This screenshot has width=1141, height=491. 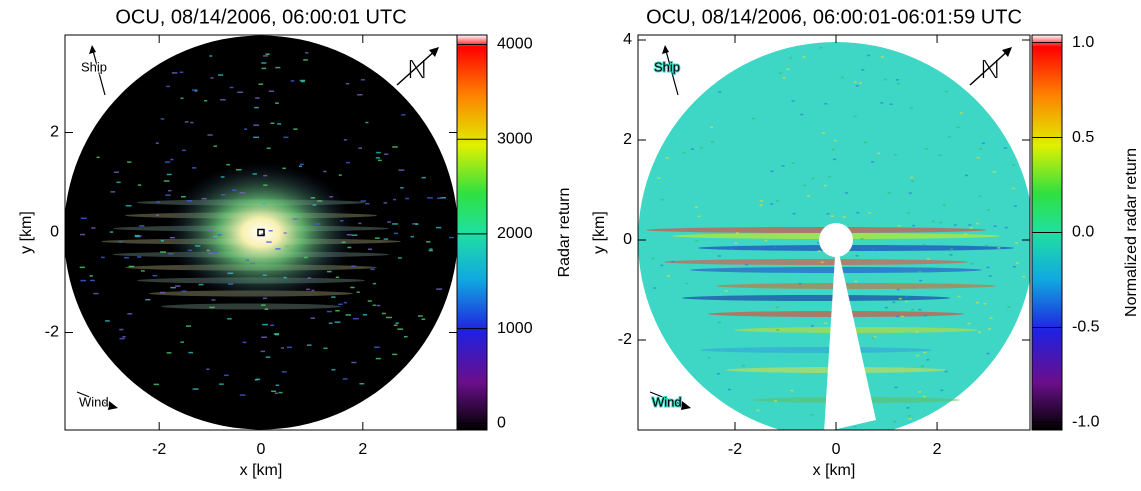 I want to click on x-tick-label: 0, so click(x=261, y=449).